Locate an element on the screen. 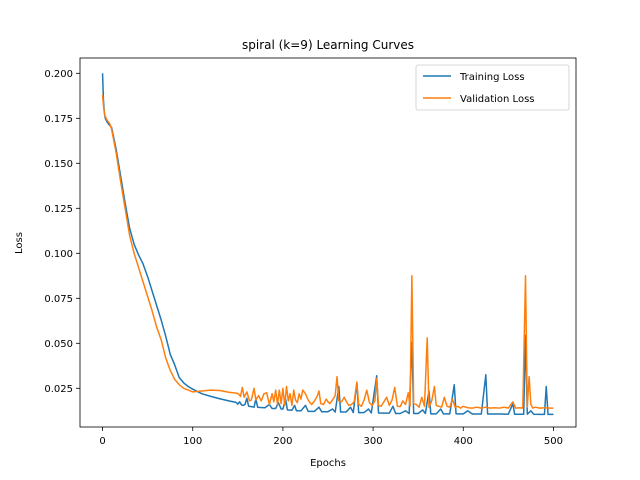 This screenshot has height=480, width=640. x-axis-label: Epochs is located at coordinates (328, 463).